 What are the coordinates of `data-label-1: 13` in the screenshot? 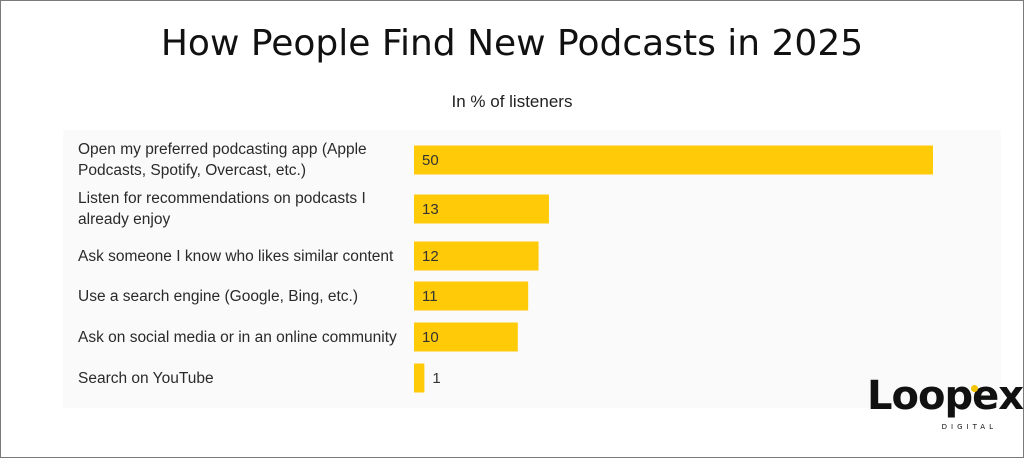 It's located at (430, 209).